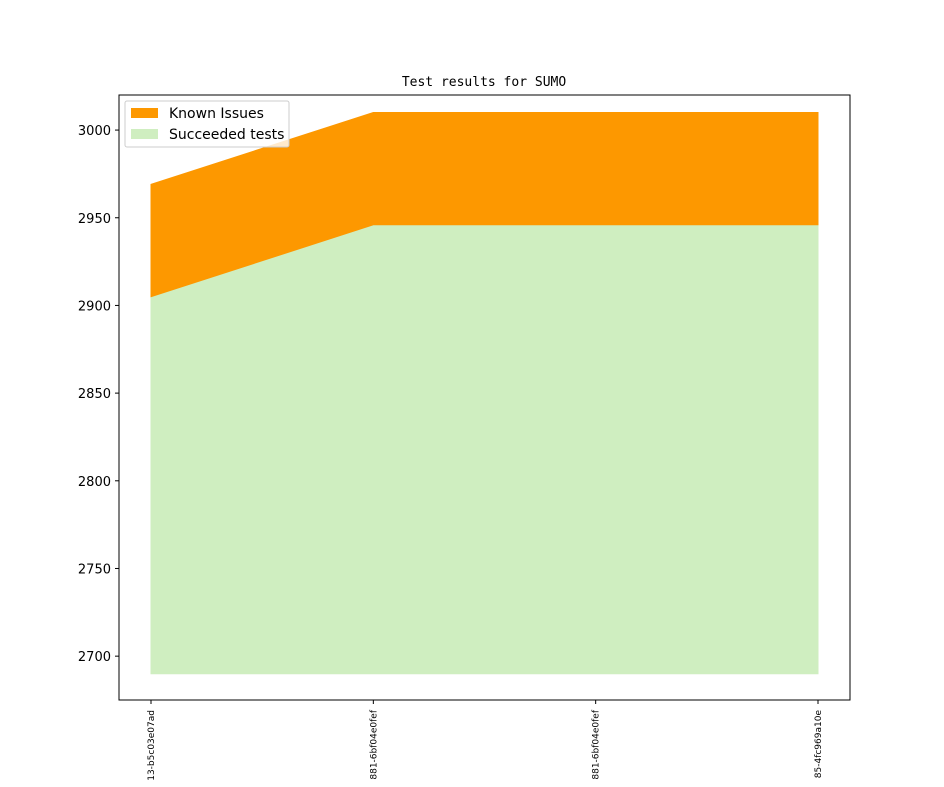 The image size is (944, 787). Describe the element at coordinates (597, 744) in the screenshot. I see `x-tick-label-2: 881-6bf04e0fef` at that location.